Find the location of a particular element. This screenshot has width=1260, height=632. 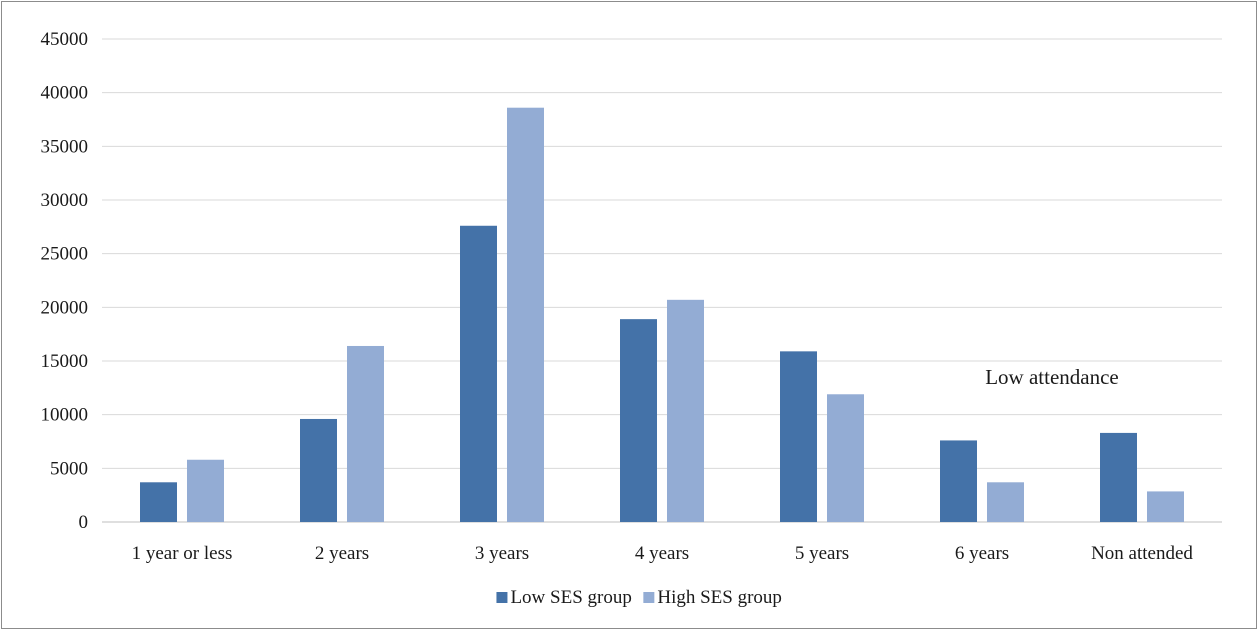

y-tick-label: 0 is located at coordinates (84, 522).